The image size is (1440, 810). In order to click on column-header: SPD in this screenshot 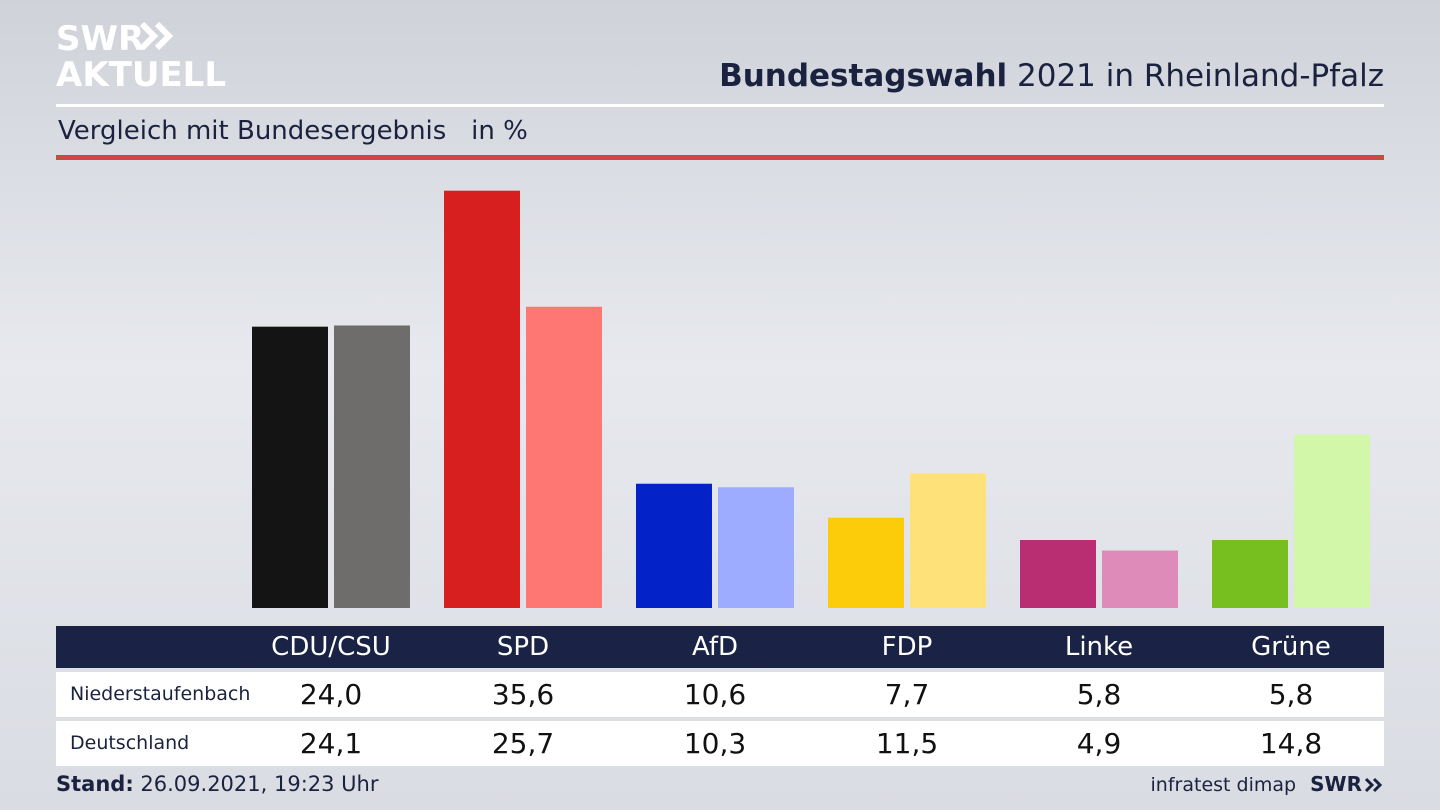, I will do `click(523, 647)`.